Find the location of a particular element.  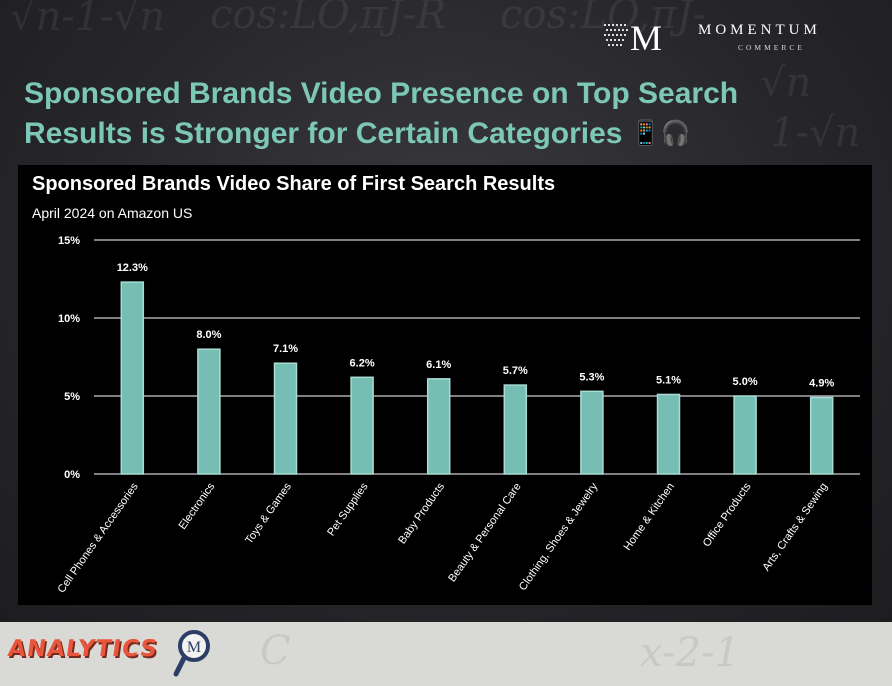

data-label: 5.3% is located at coordinates (591, 377).